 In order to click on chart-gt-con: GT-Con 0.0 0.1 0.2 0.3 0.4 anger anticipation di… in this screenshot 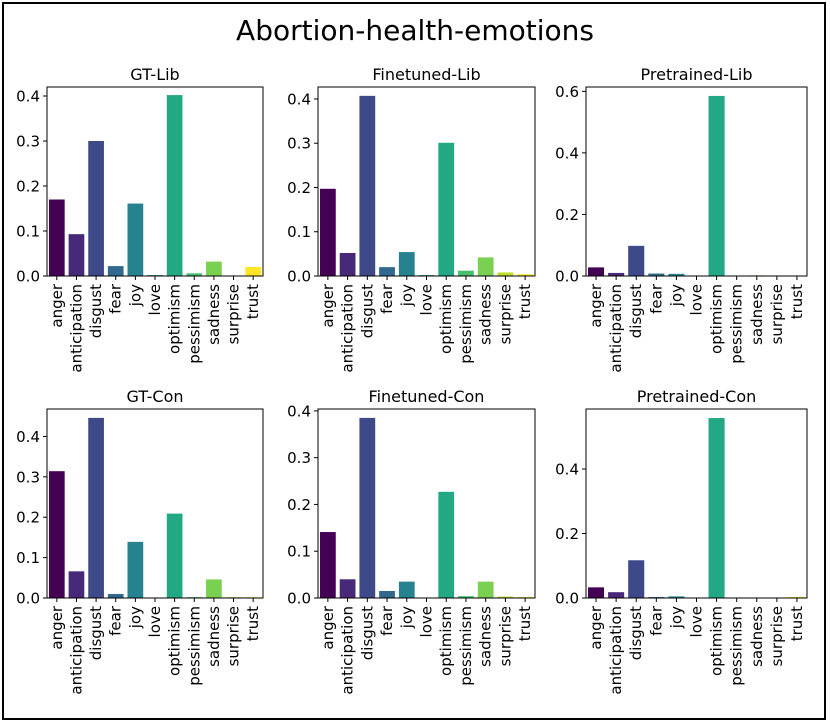, I will do `click(140, 541)`.